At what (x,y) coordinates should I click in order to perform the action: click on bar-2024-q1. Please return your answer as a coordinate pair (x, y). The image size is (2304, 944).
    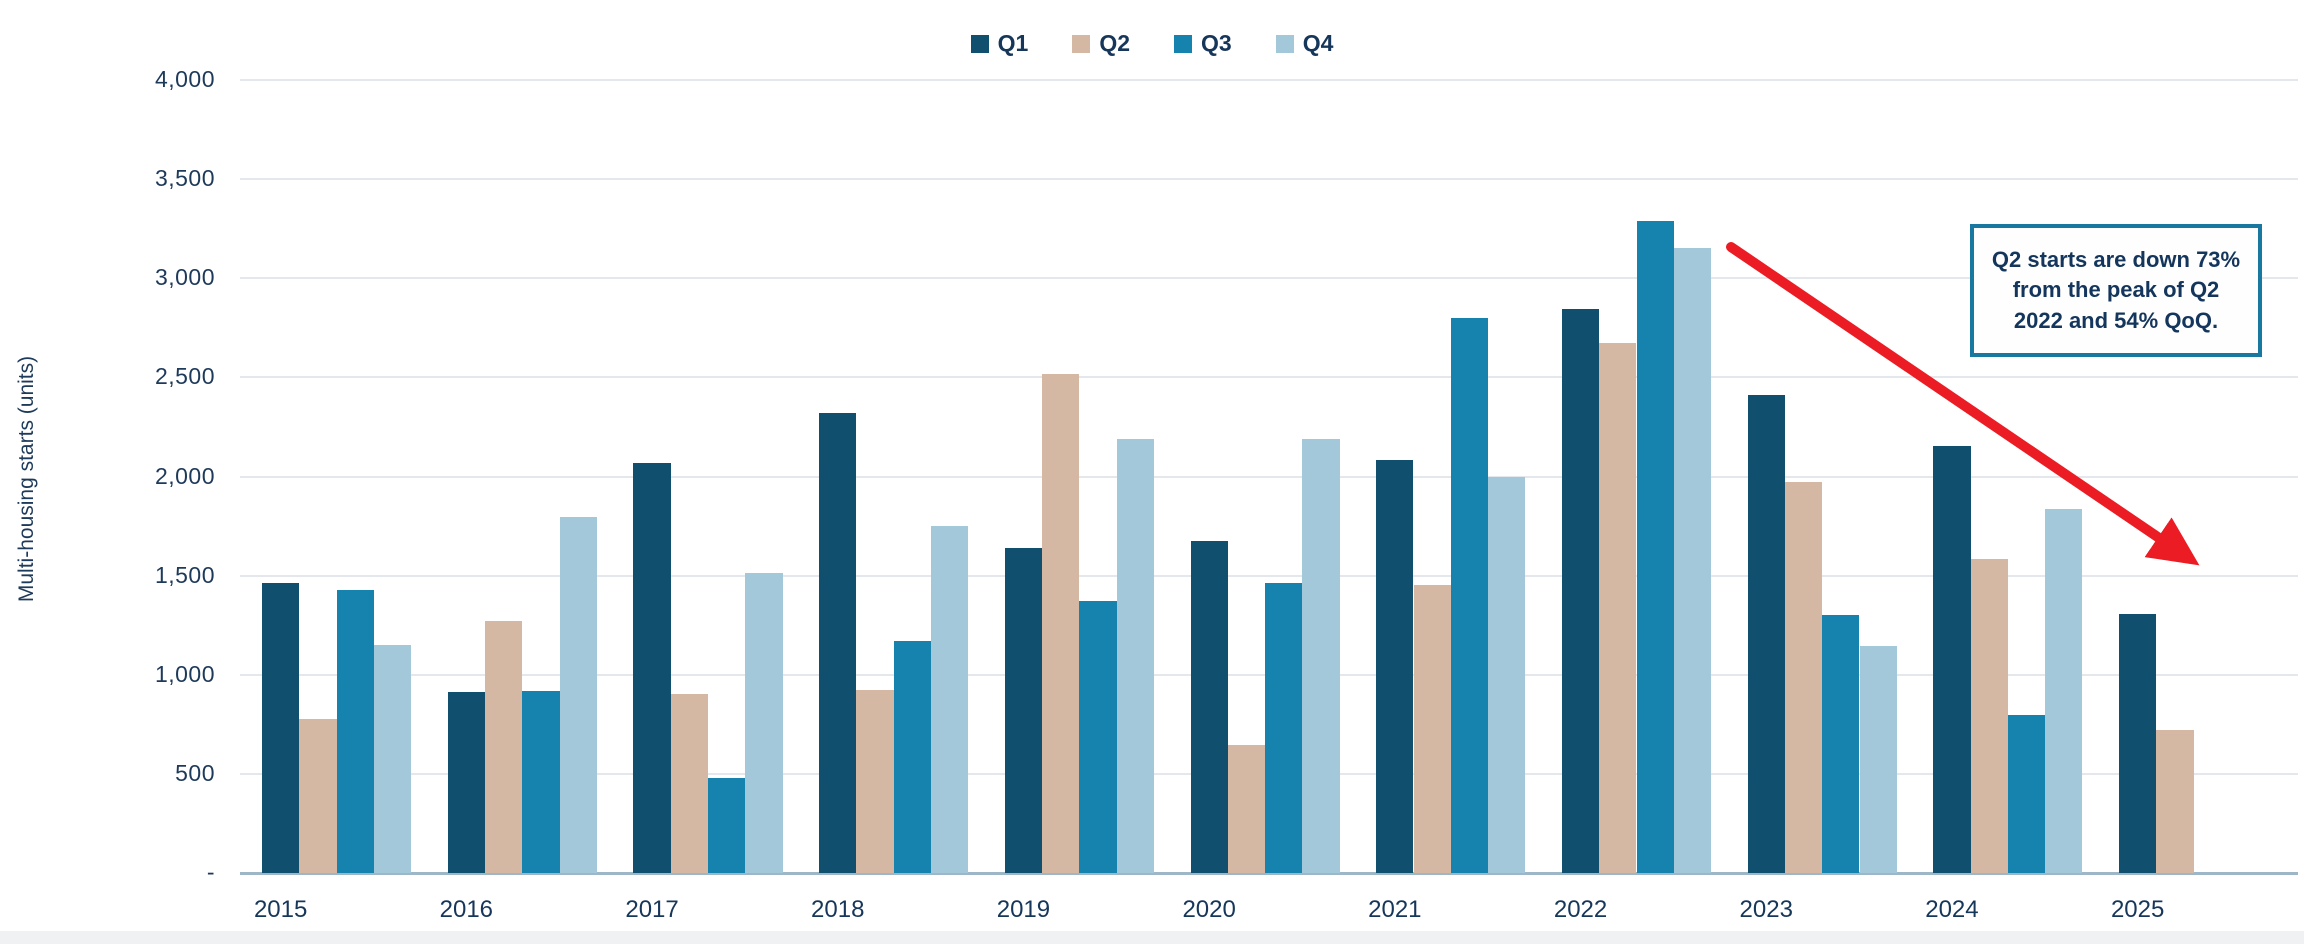
    Looking at the image, I should click on (1952, 659).